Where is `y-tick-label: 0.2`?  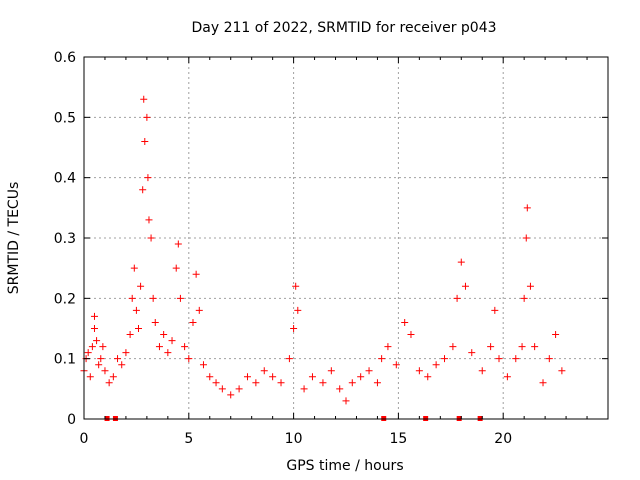 y-tick-label: 0.2 is located at coordinates (65, 299).